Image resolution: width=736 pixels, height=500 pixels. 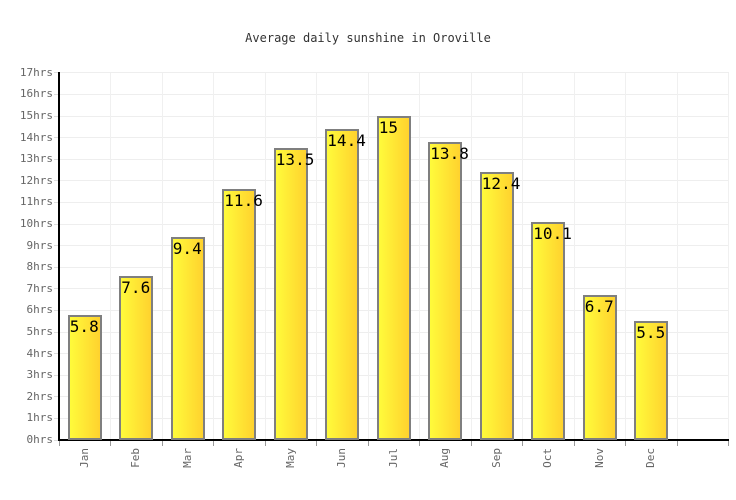 What do you see at coordinates (345, 284) in the screenshot?
I see `bar-jun: 14.4` at bounding box center [345, 284].